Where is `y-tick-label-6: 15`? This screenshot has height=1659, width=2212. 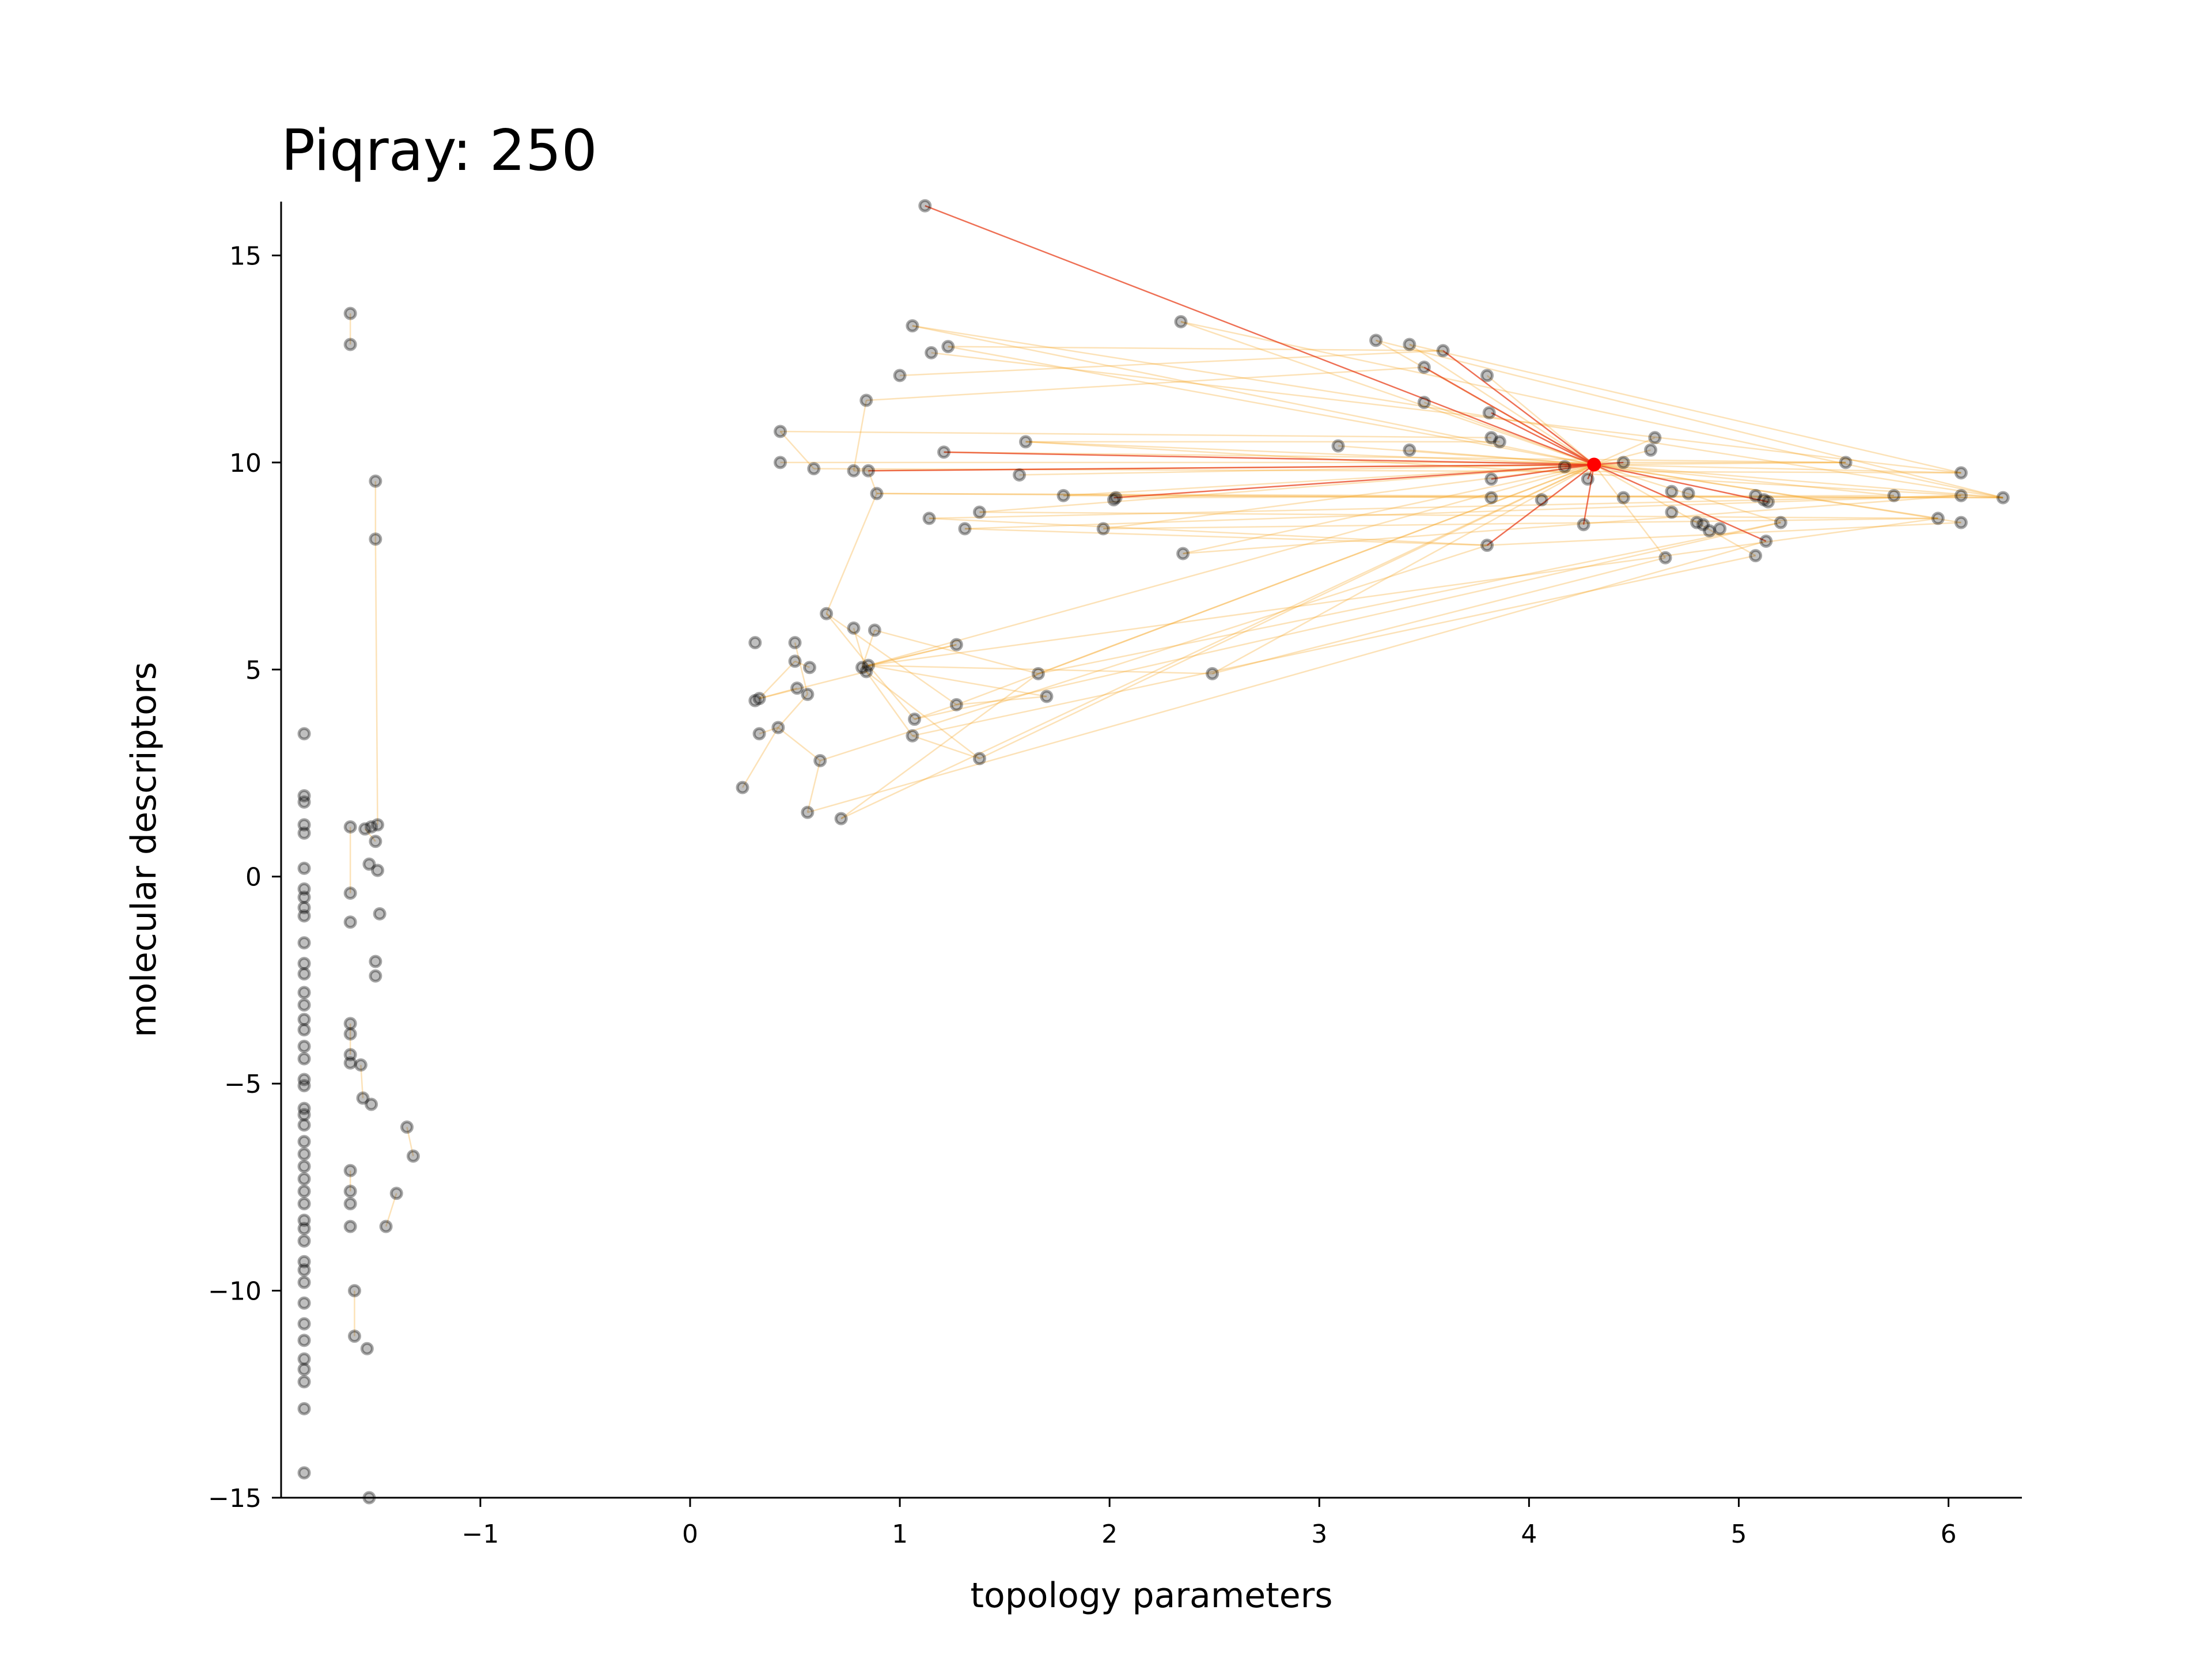 y-tick-label-6: 15 is located at coordinates (245, 256).